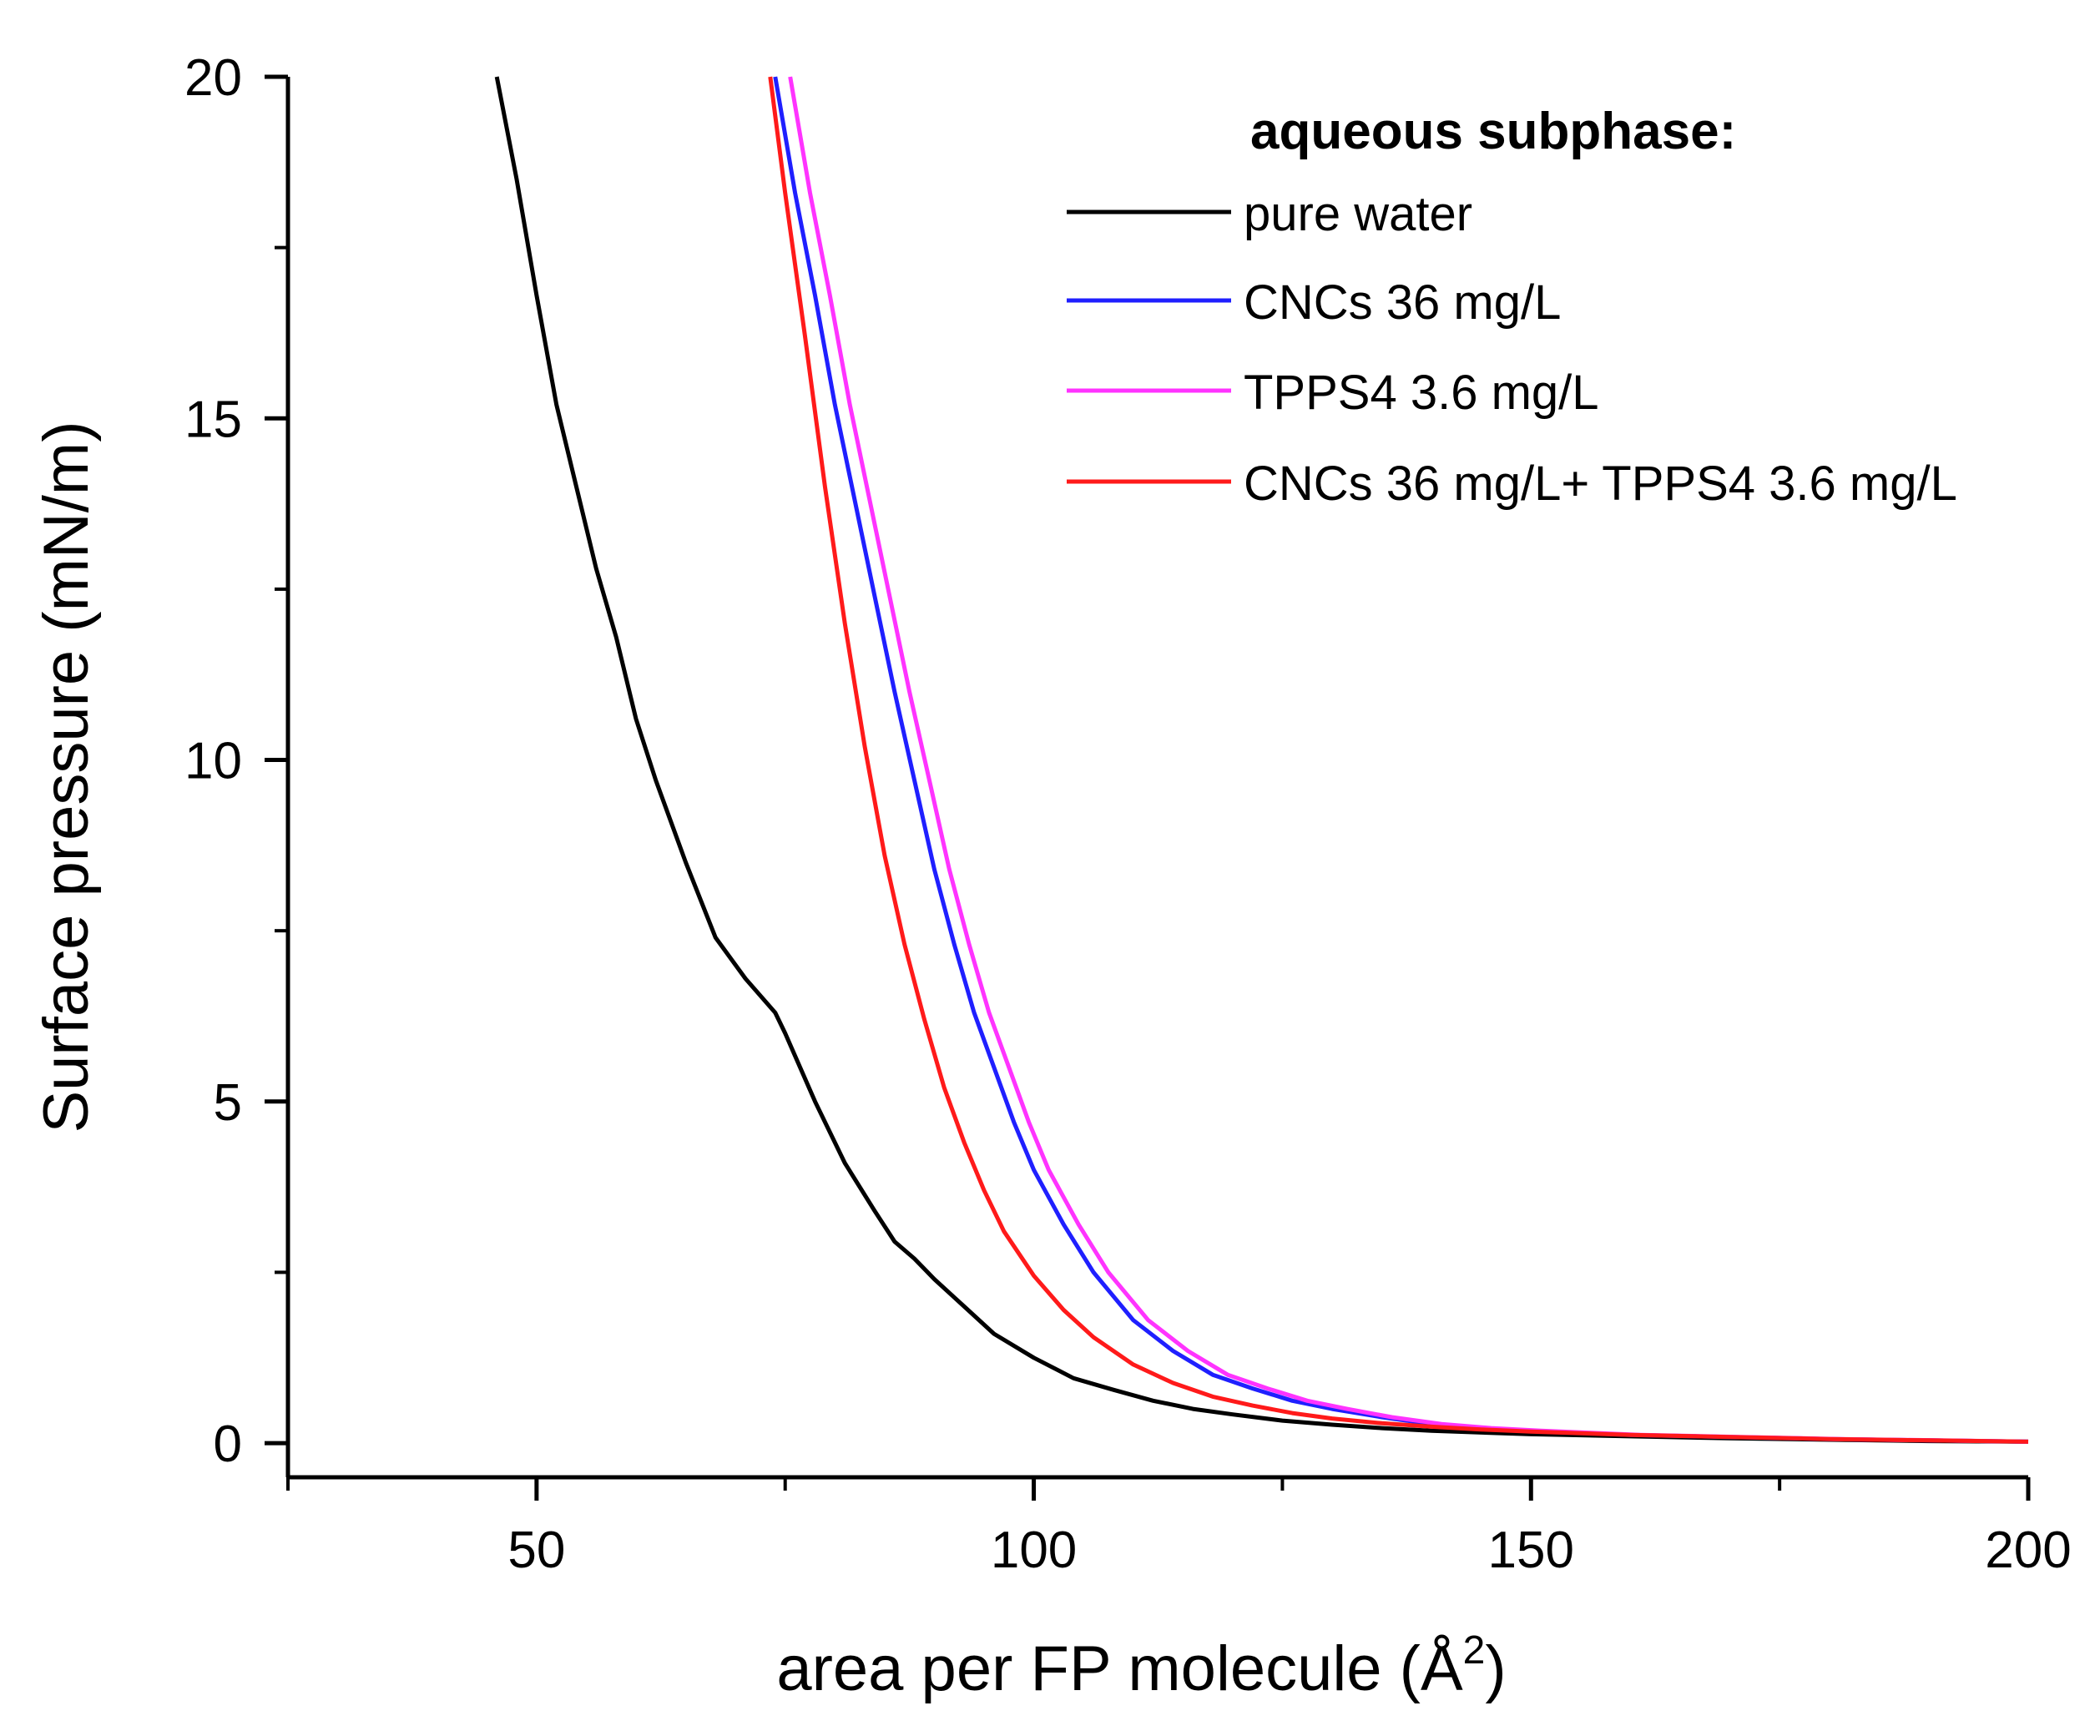  Describe the element at coordinates (1600, 484) in the screenshot. I see `legend-label: CNCs 36 mg/L+ TPPS4 3.6 mg/L` at that location.